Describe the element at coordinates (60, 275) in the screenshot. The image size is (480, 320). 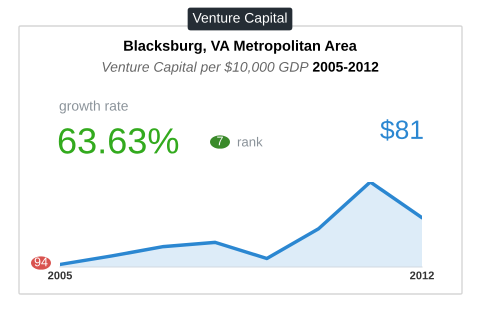
I see `x-tick-label: 2005` at that location.